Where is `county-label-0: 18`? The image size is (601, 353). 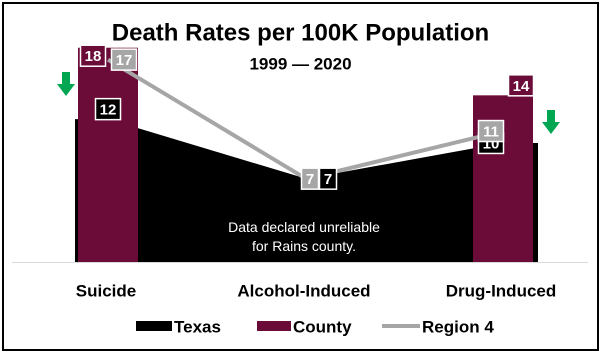
county-label-0: 18 is located at coordinates (93, 56).